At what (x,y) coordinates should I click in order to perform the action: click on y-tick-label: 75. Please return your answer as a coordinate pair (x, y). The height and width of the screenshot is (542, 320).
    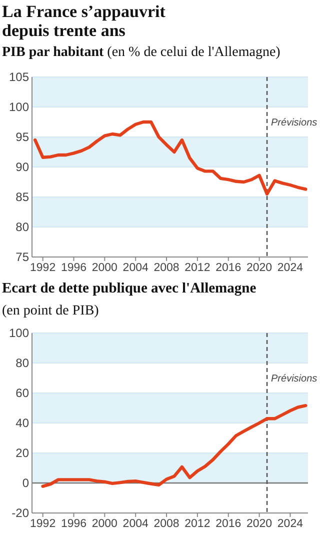
    Looking at the image, I should click on (23, 257).